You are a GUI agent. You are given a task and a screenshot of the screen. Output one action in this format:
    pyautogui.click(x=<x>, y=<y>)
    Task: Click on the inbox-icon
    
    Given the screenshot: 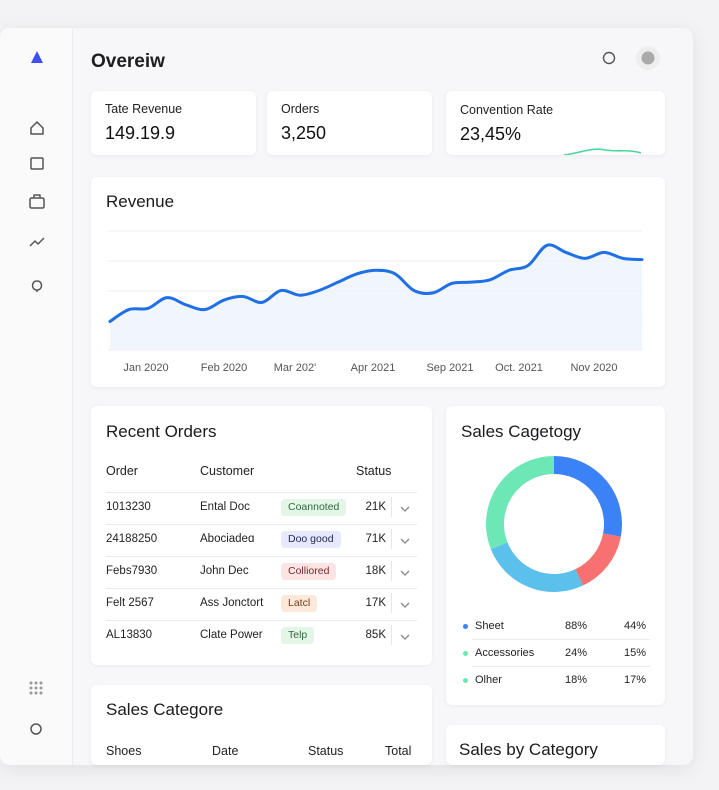 What is the action you would take?
    pyautogui.click(x=37, y=163)
    